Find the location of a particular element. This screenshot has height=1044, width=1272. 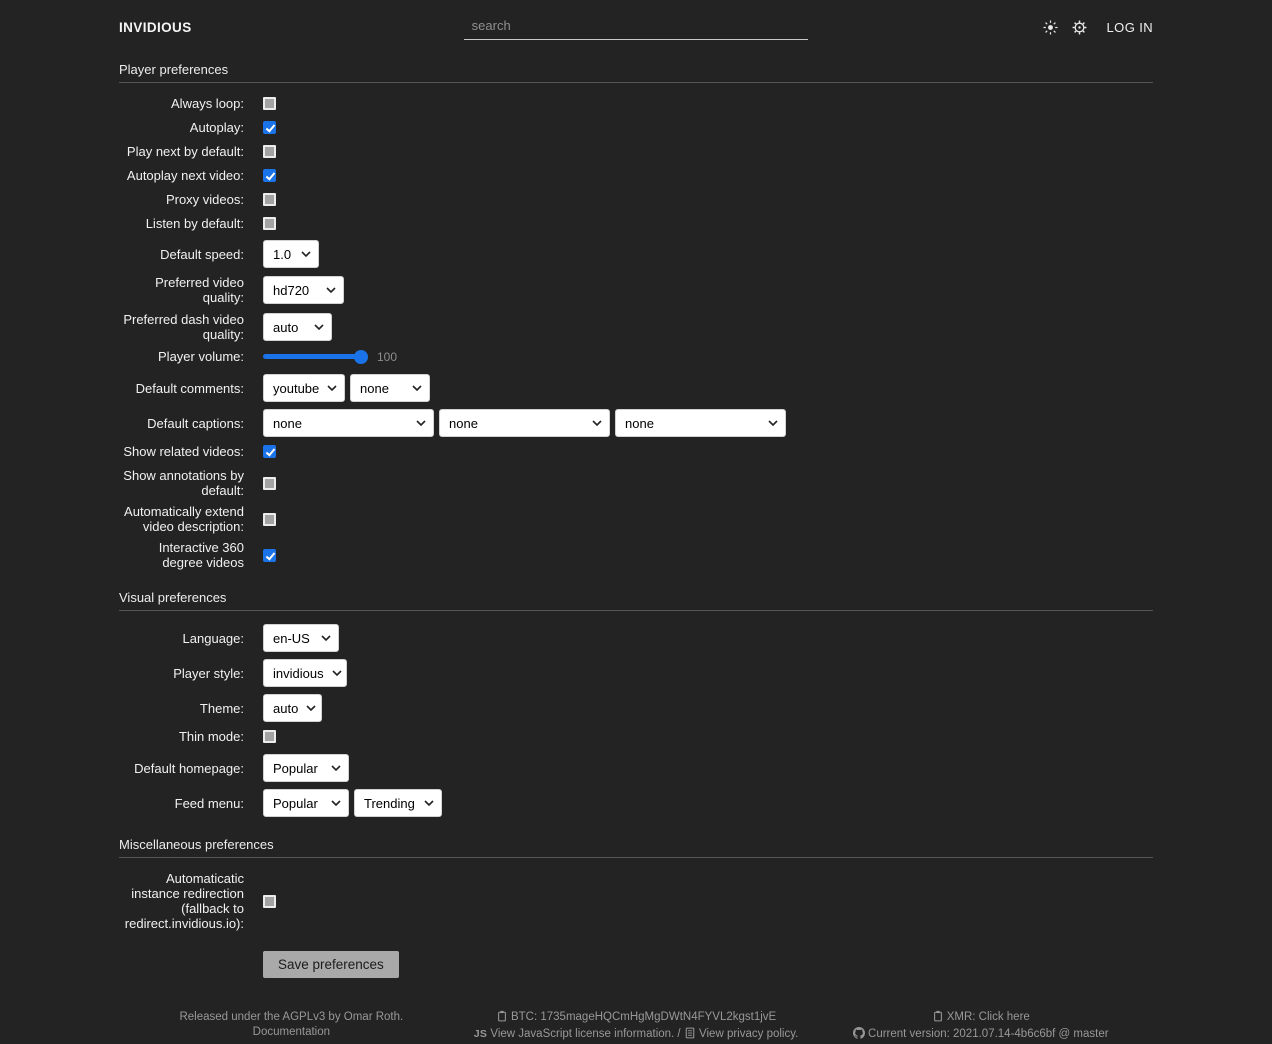

default-homepage-value: Popular is located at coordinates (295, 768).